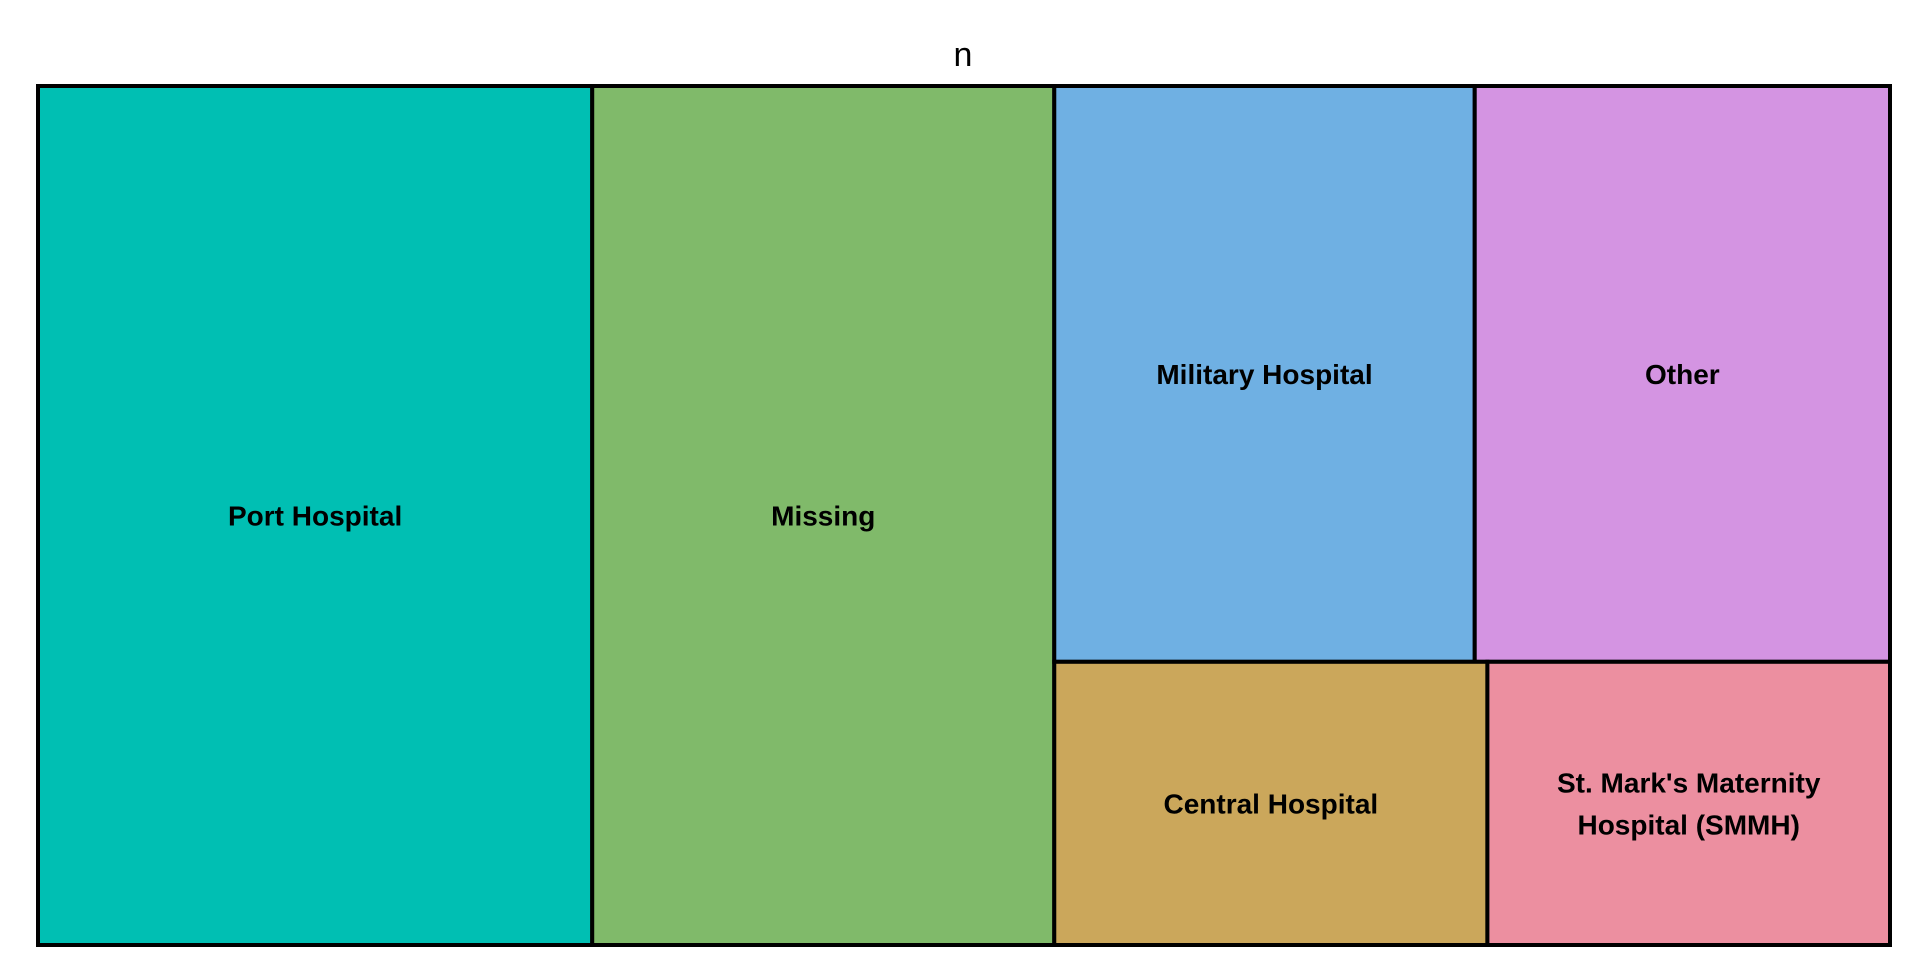 Image resolution: width=1920 pixels, height=960 pixels. I want to click on tile-label-central-hospital: Central Hospital, so click(1270, 803).